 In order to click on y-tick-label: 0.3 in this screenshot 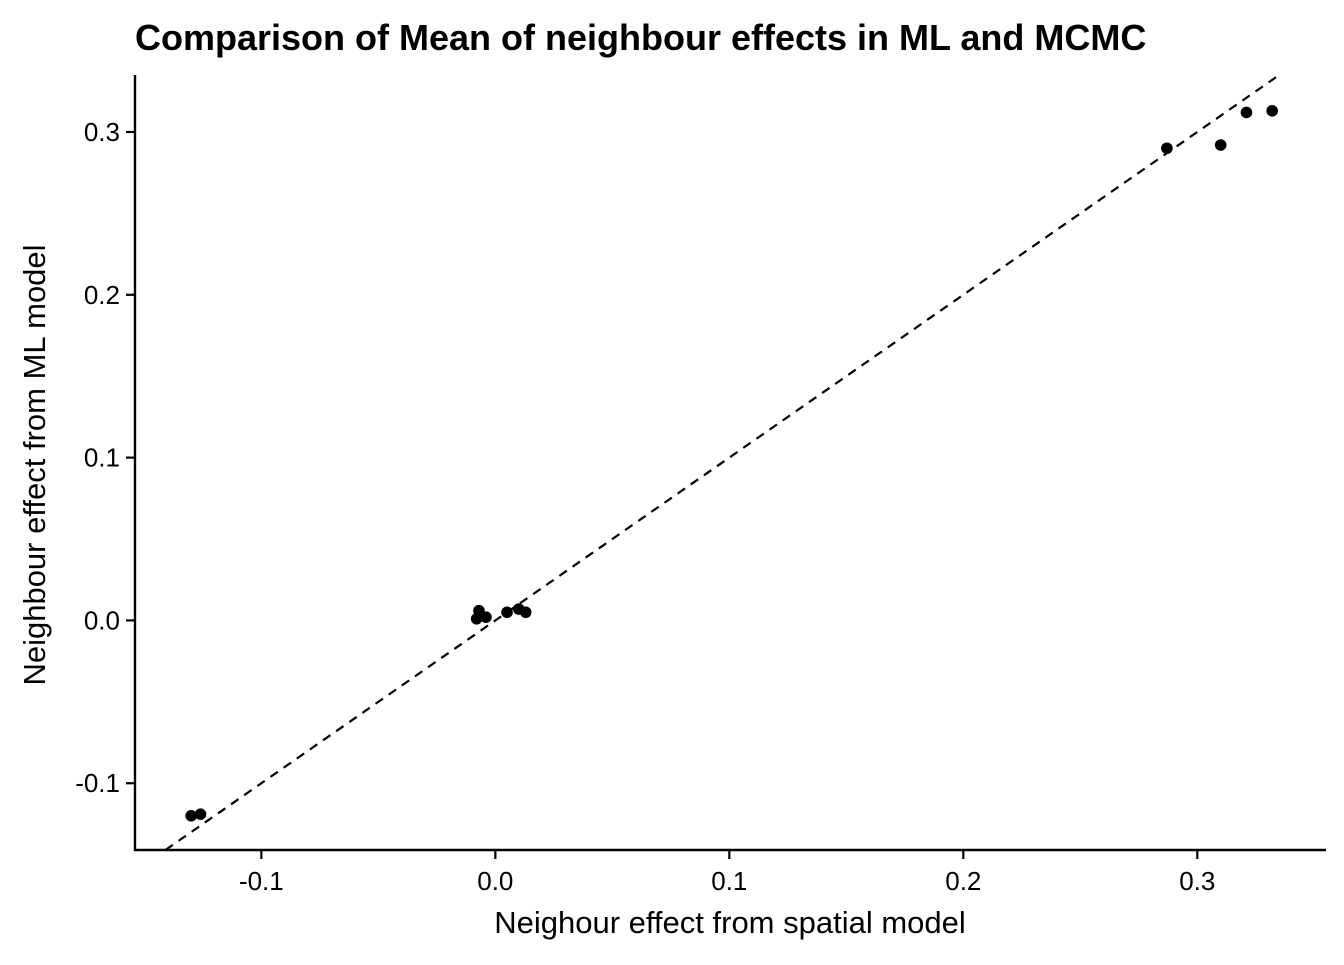, I will do `click(102, 132)`.